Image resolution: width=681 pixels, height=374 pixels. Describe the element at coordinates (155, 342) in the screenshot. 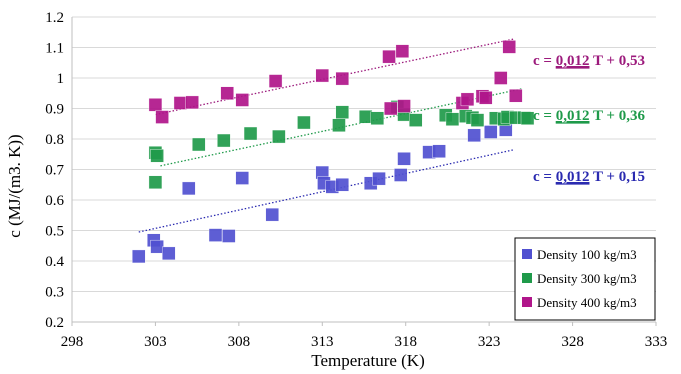

I see `x-tick-label: 303` at that location.